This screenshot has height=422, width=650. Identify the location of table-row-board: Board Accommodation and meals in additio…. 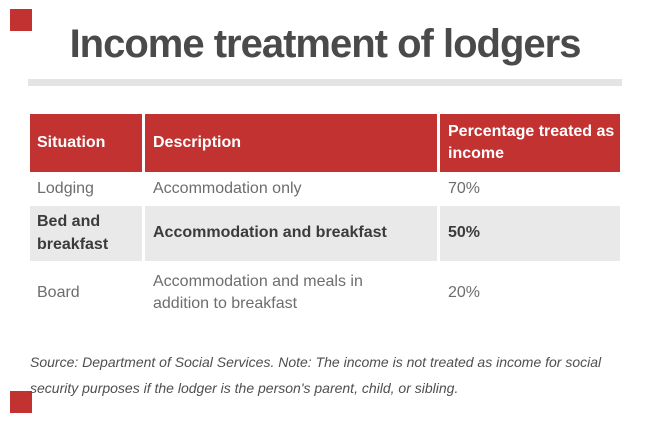
(325, 293).